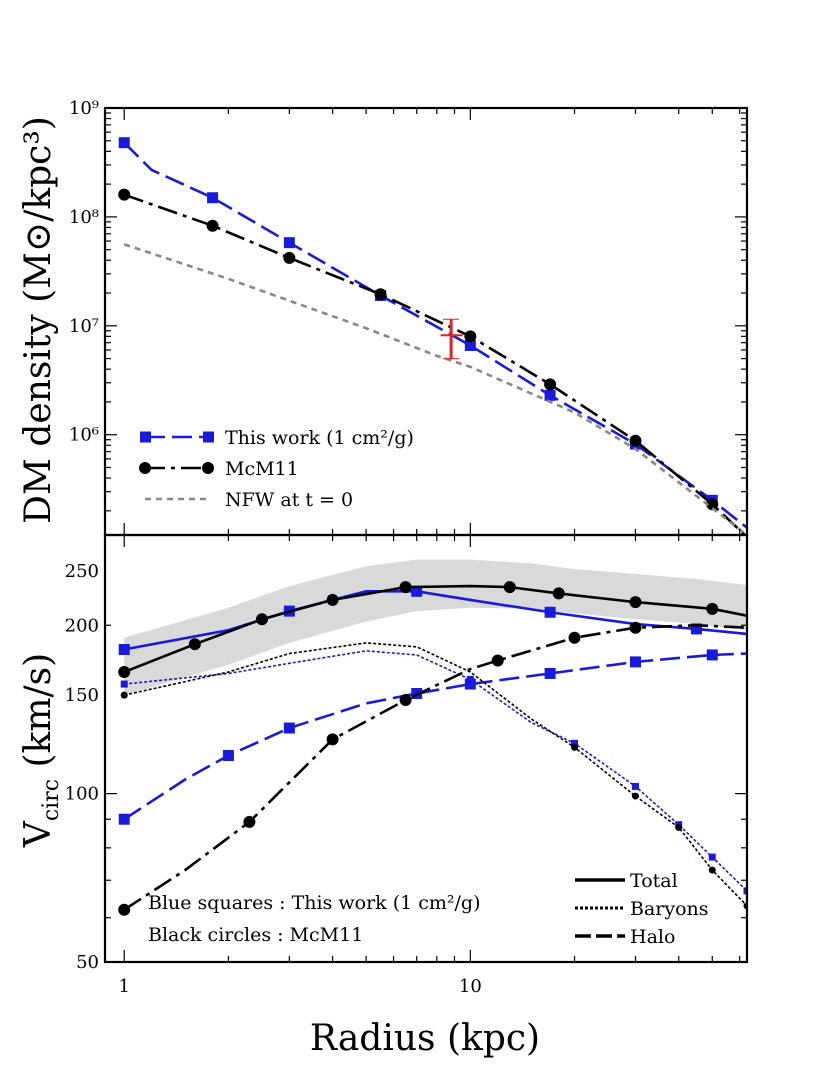  Describe the element at coordinates (262, 469) in the screenshot. I see `legend-top-label: McM11` at that location.